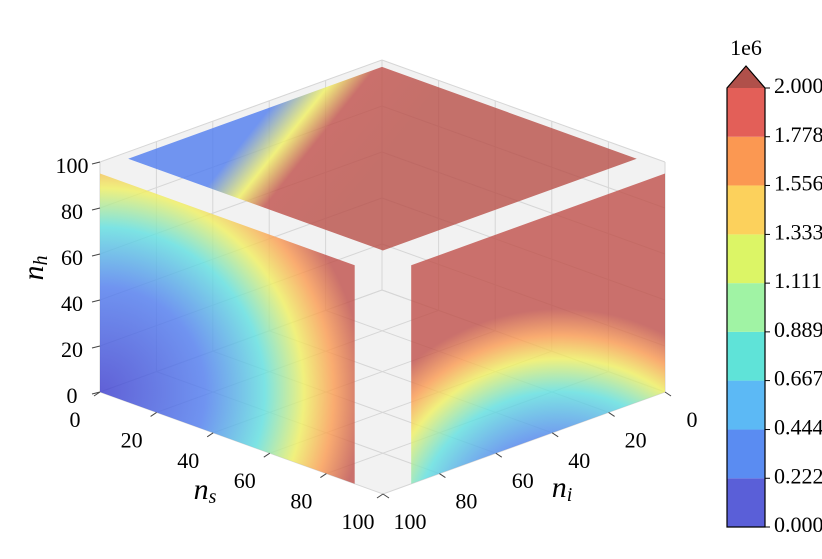  I want to click on colorbar-extend, so click(746, 77).